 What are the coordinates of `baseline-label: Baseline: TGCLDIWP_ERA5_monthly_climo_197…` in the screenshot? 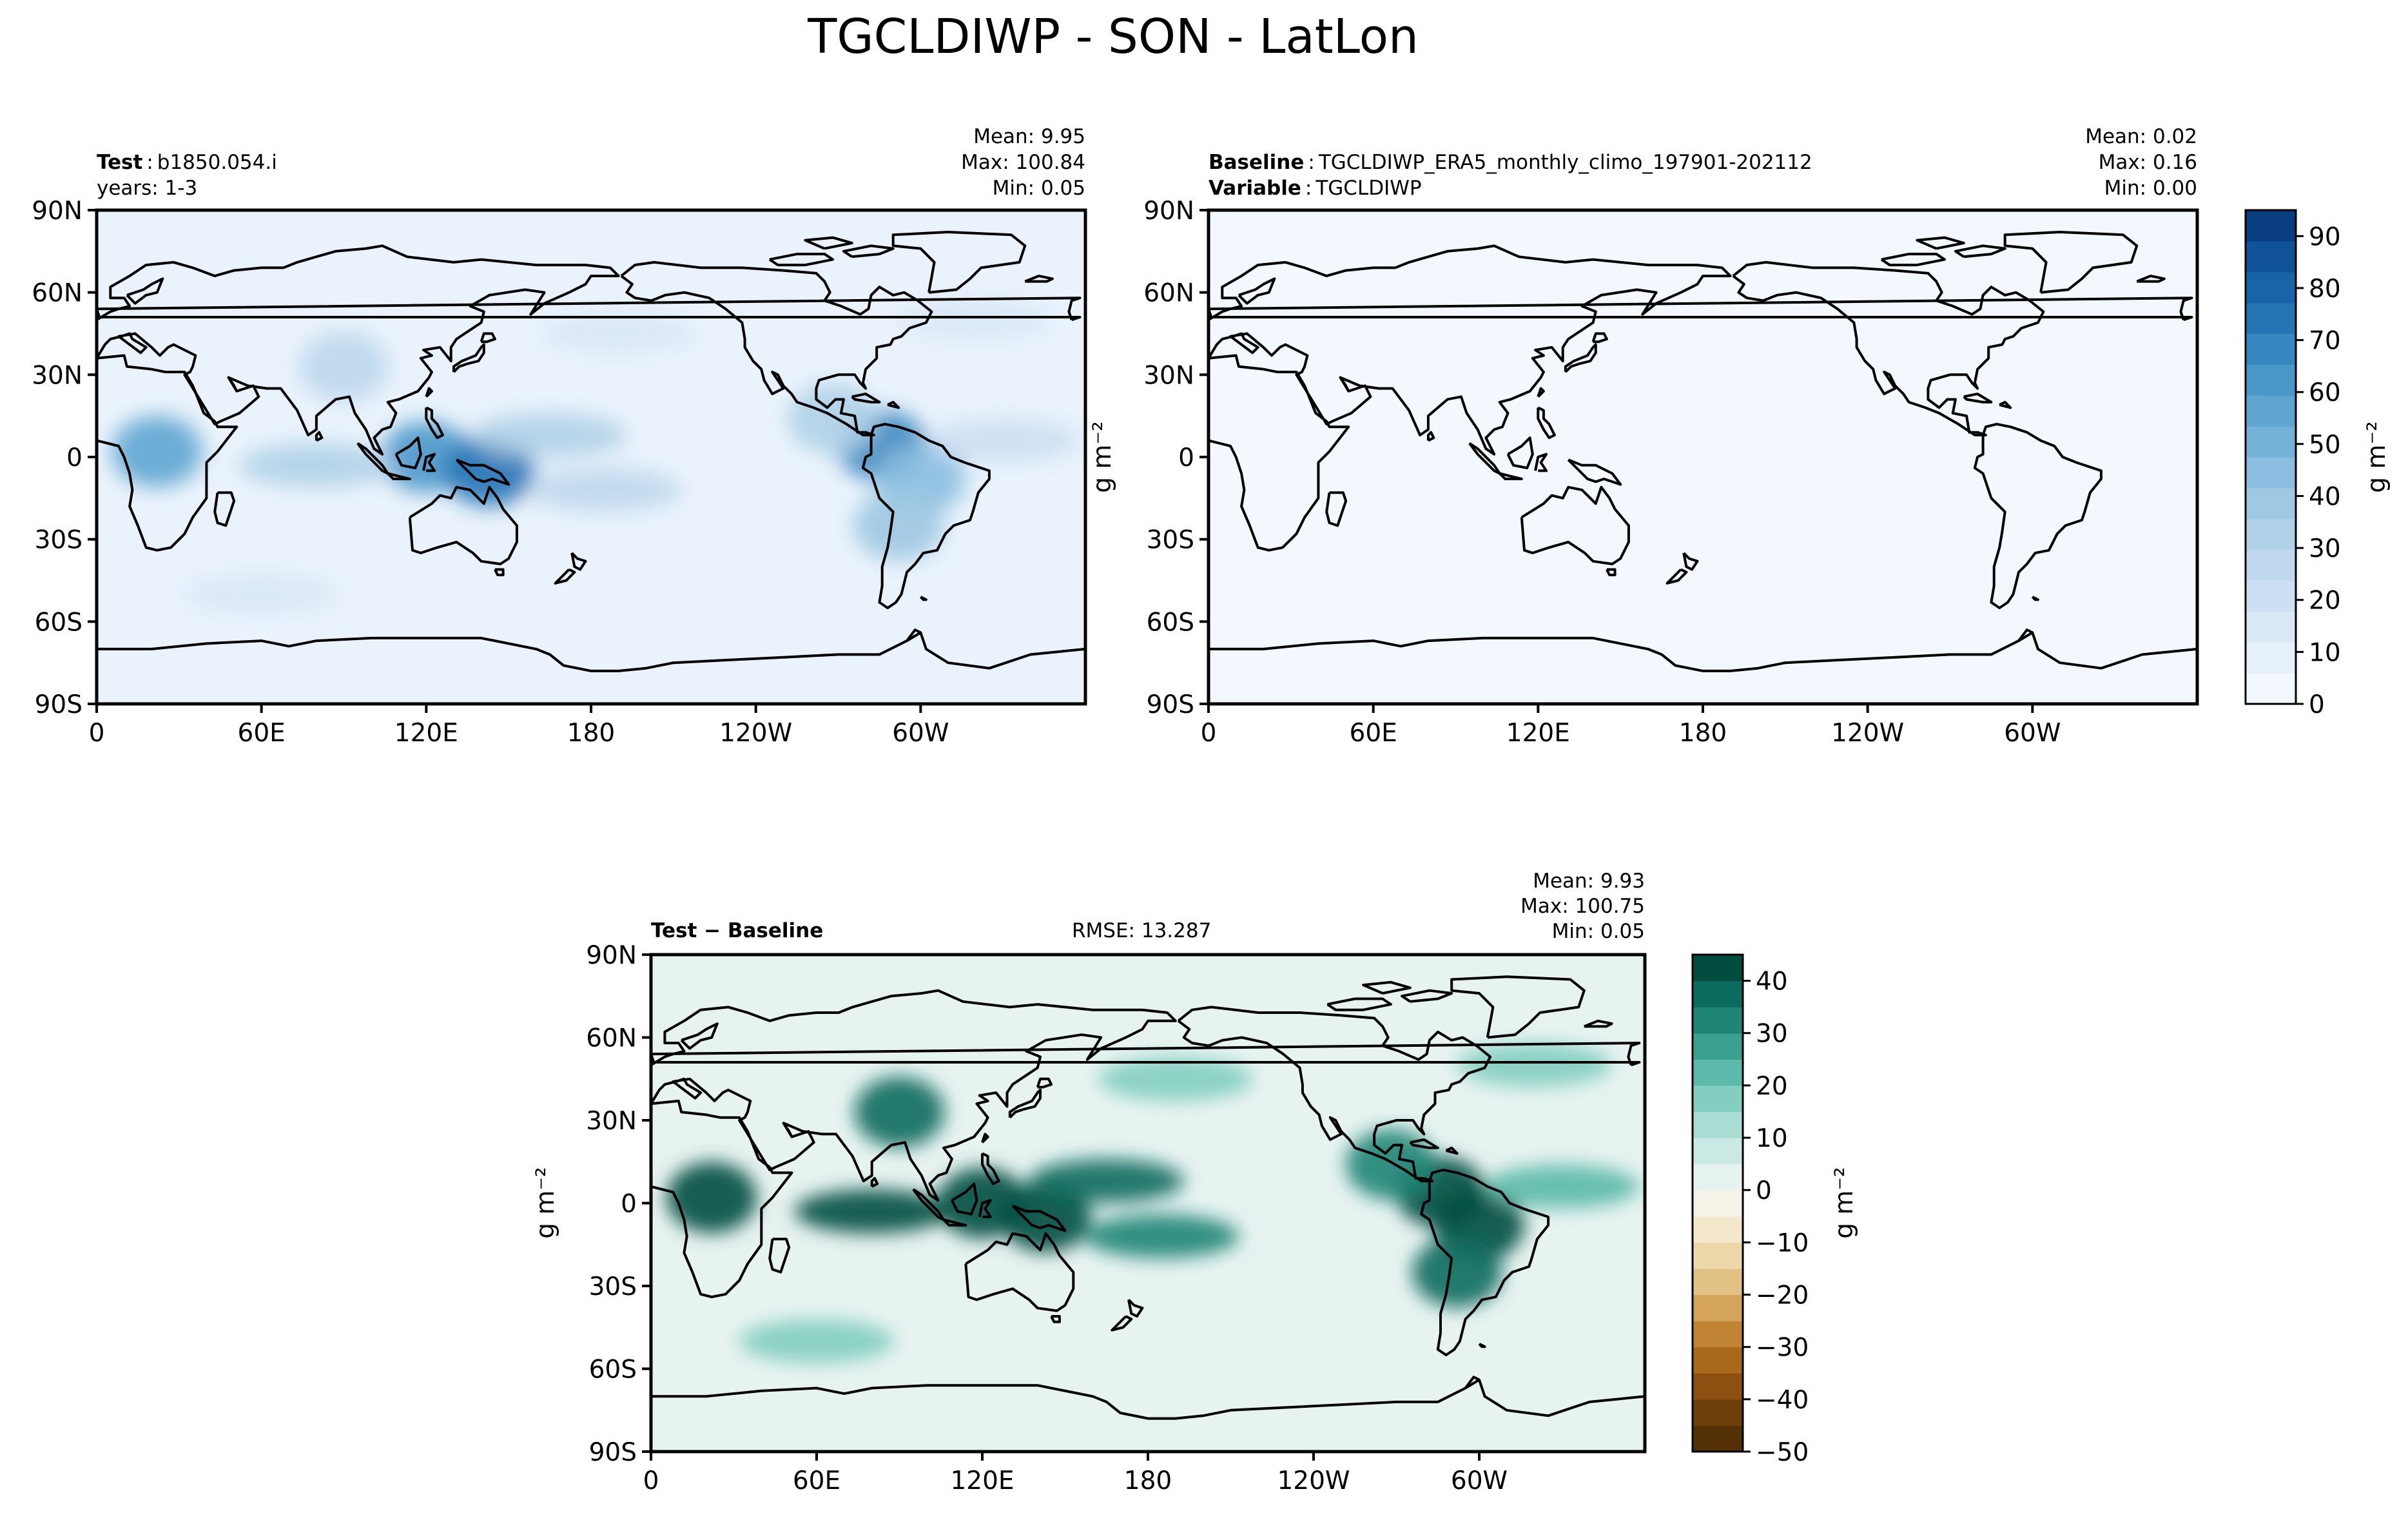 It's located at (1510, 162).